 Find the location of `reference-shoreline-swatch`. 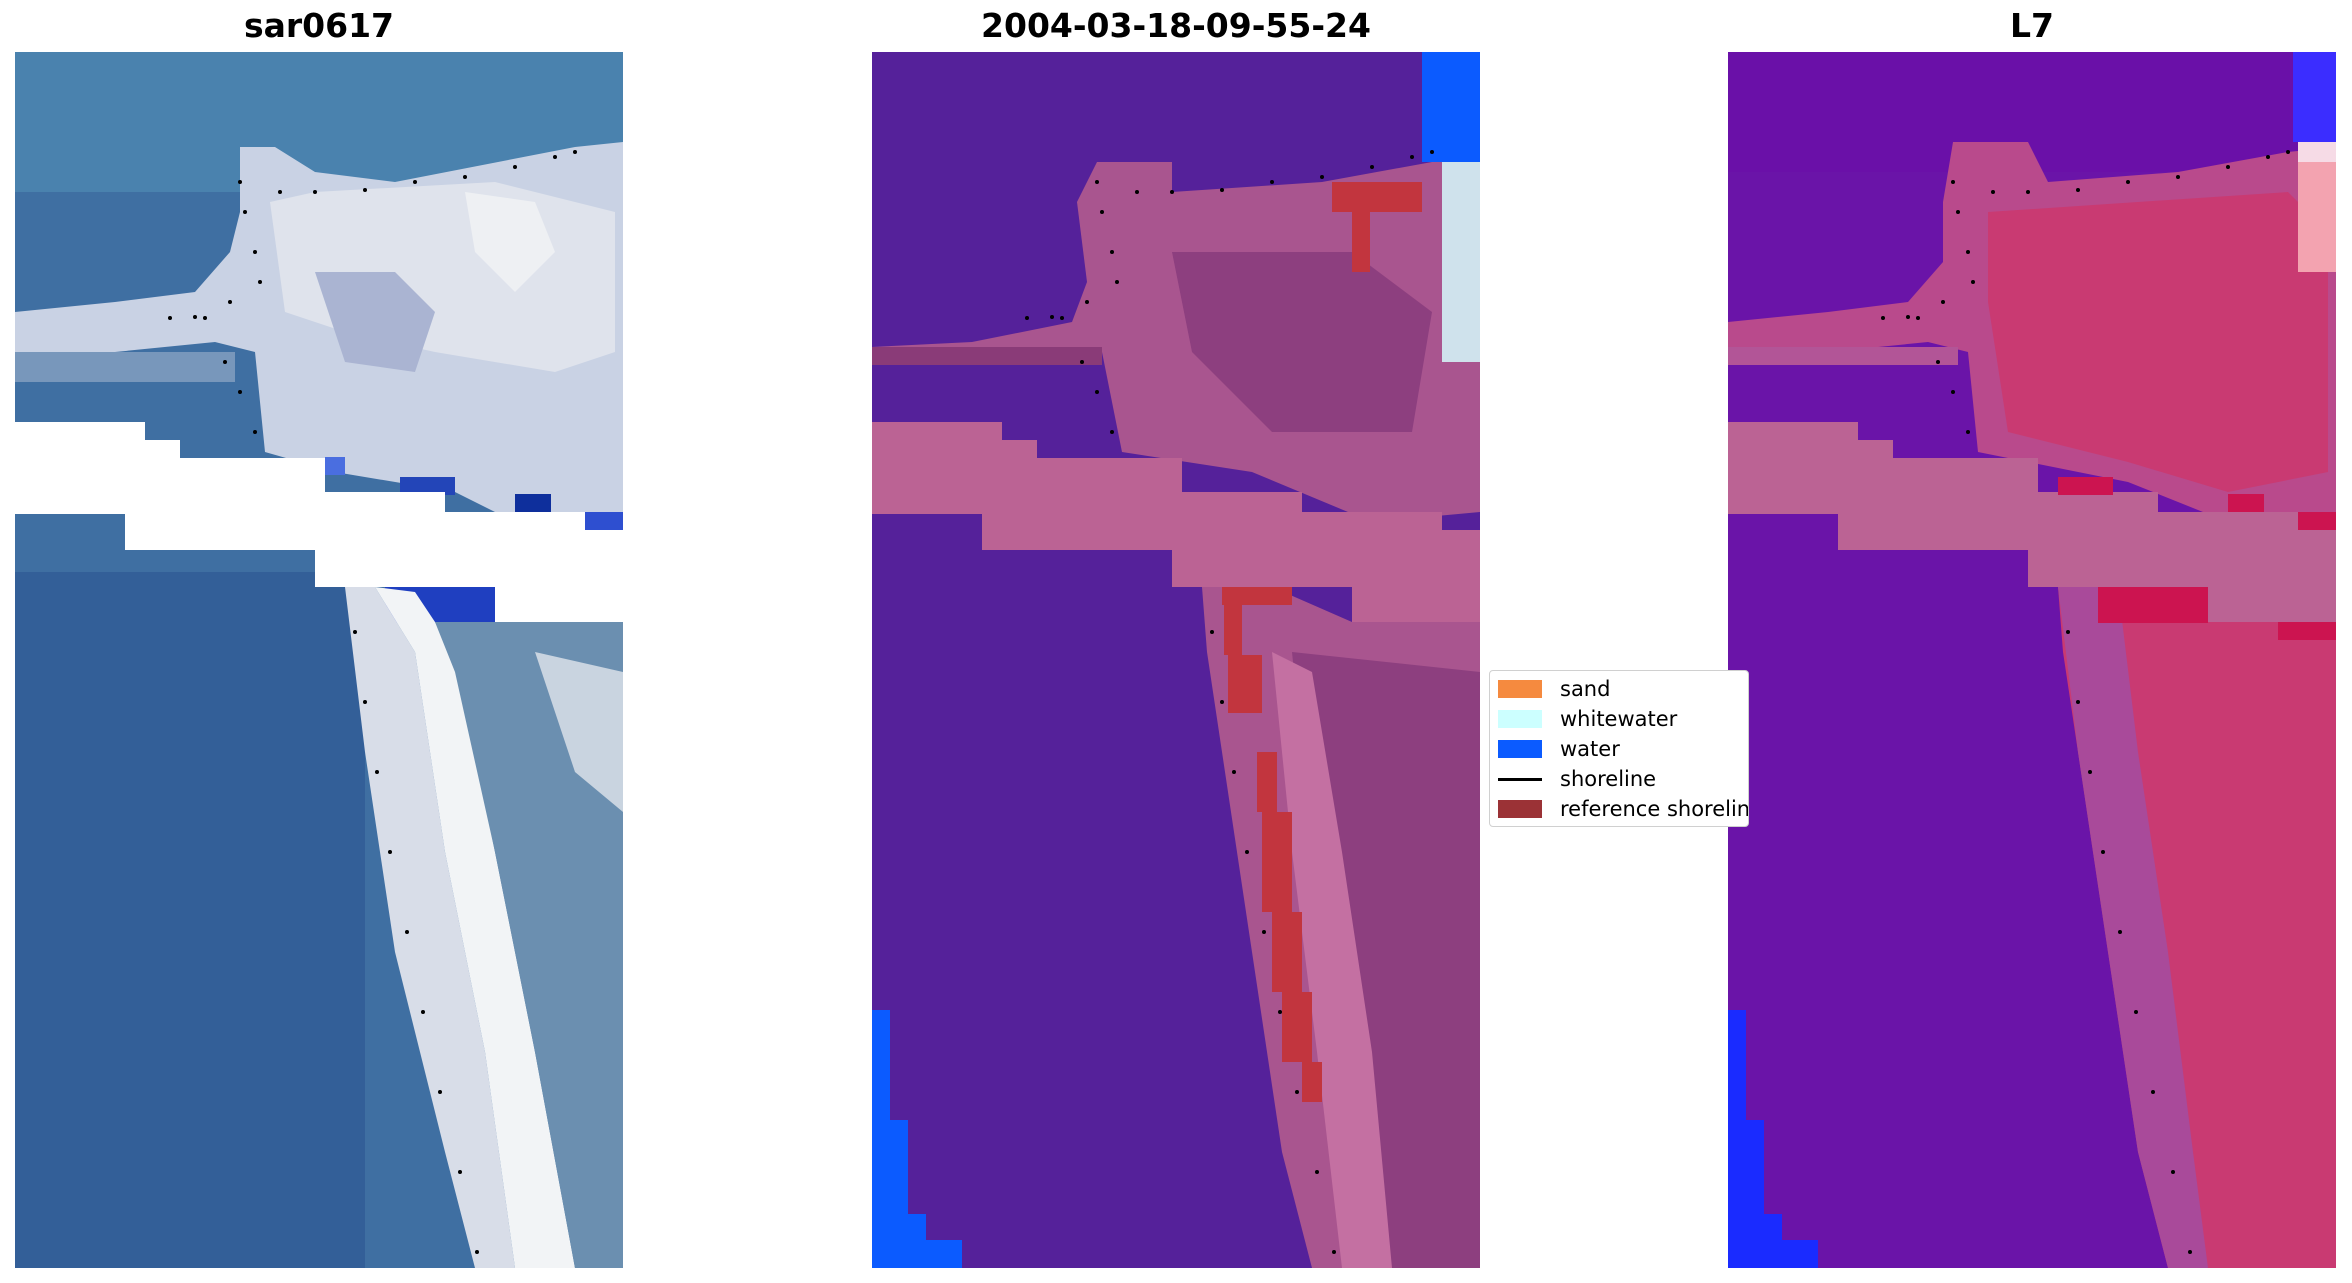

reference-shoreline-swatch is located at coordinates (1520, 809).